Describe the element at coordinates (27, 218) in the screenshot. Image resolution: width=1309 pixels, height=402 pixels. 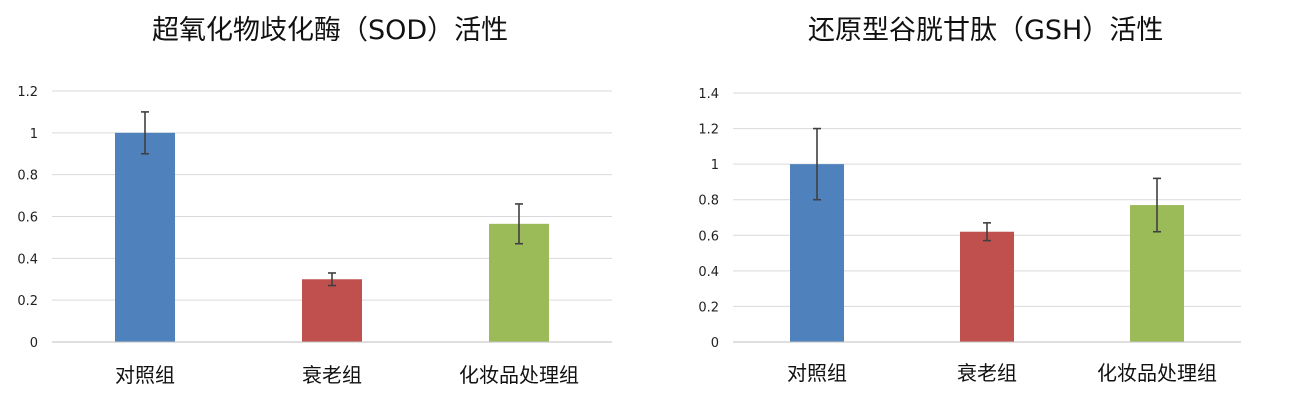
I see `sod-y-tick-label: 0.6` at that location.